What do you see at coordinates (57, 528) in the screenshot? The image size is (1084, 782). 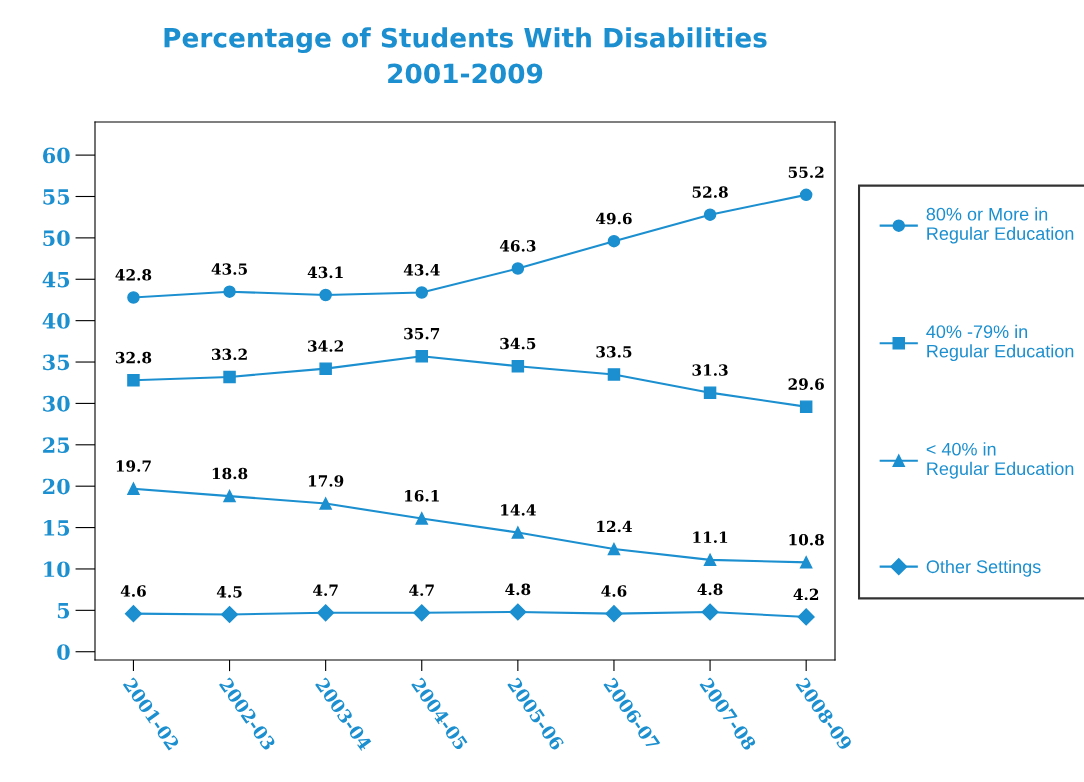 I see `y-tick-label: 15` at bounding box center [57, 528].